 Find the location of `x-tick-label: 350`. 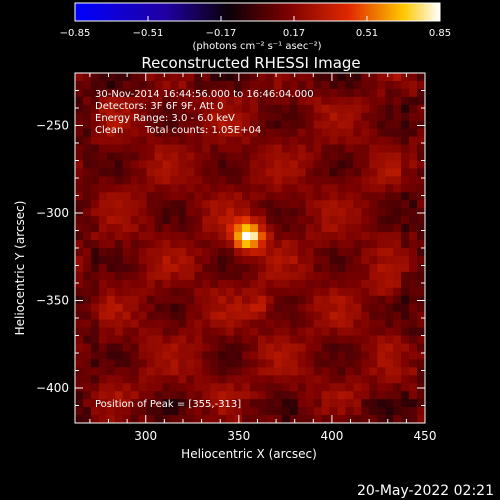

x-tick-label: 350 is located at coordinates (238, 436).